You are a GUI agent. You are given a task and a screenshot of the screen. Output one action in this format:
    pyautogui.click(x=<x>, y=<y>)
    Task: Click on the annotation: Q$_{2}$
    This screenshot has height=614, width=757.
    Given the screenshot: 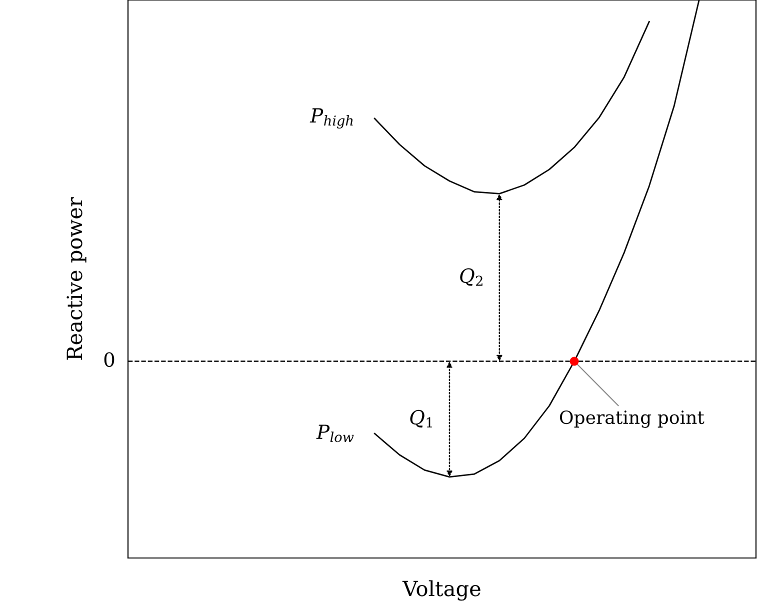 What is the action you would take?
    pyautogui.click(x=471, y=277)
    